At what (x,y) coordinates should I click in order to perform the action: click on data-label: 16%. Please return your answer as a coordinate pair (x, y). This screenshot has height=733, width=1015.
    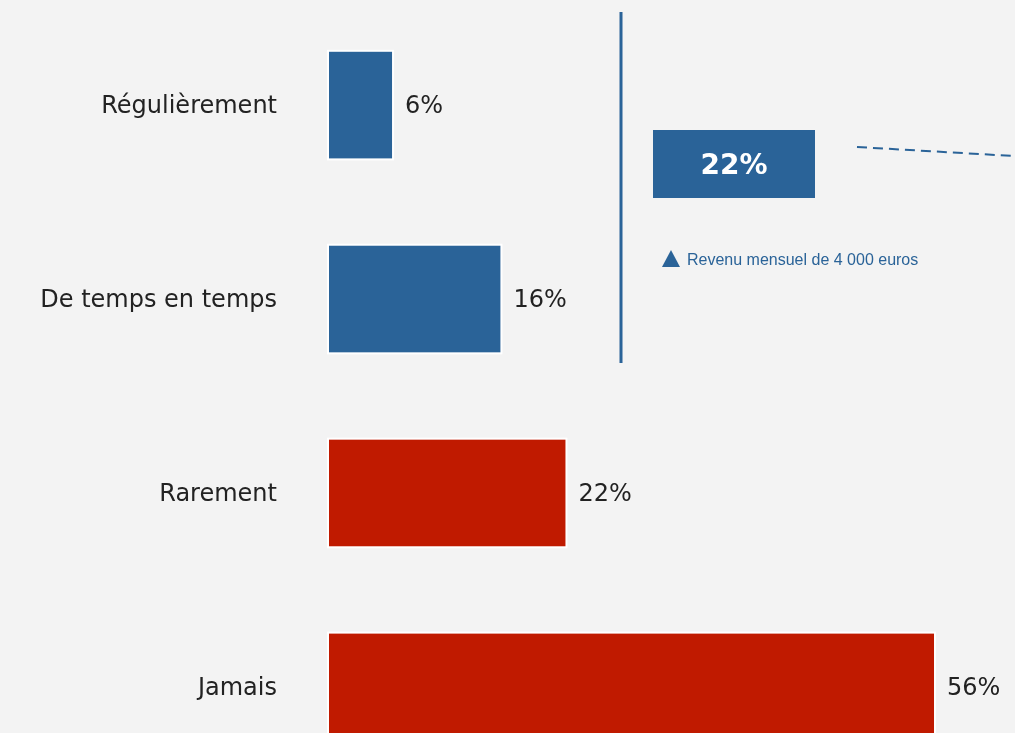
    Looking at the image, I should click on (540, 299).